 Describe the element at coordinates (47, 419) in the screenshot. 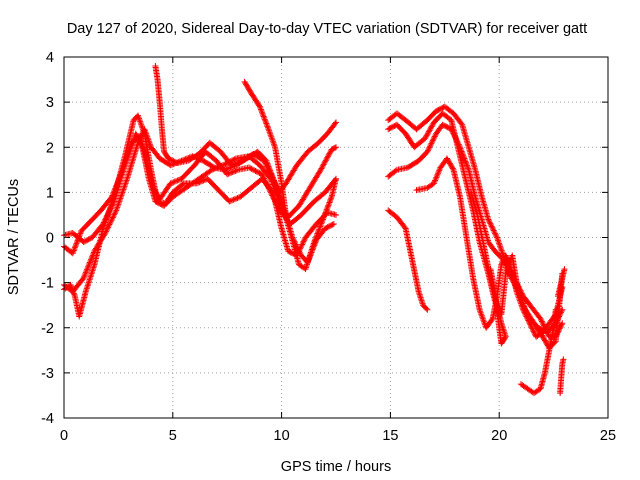

I see `y-tick-label: -4` at that location.